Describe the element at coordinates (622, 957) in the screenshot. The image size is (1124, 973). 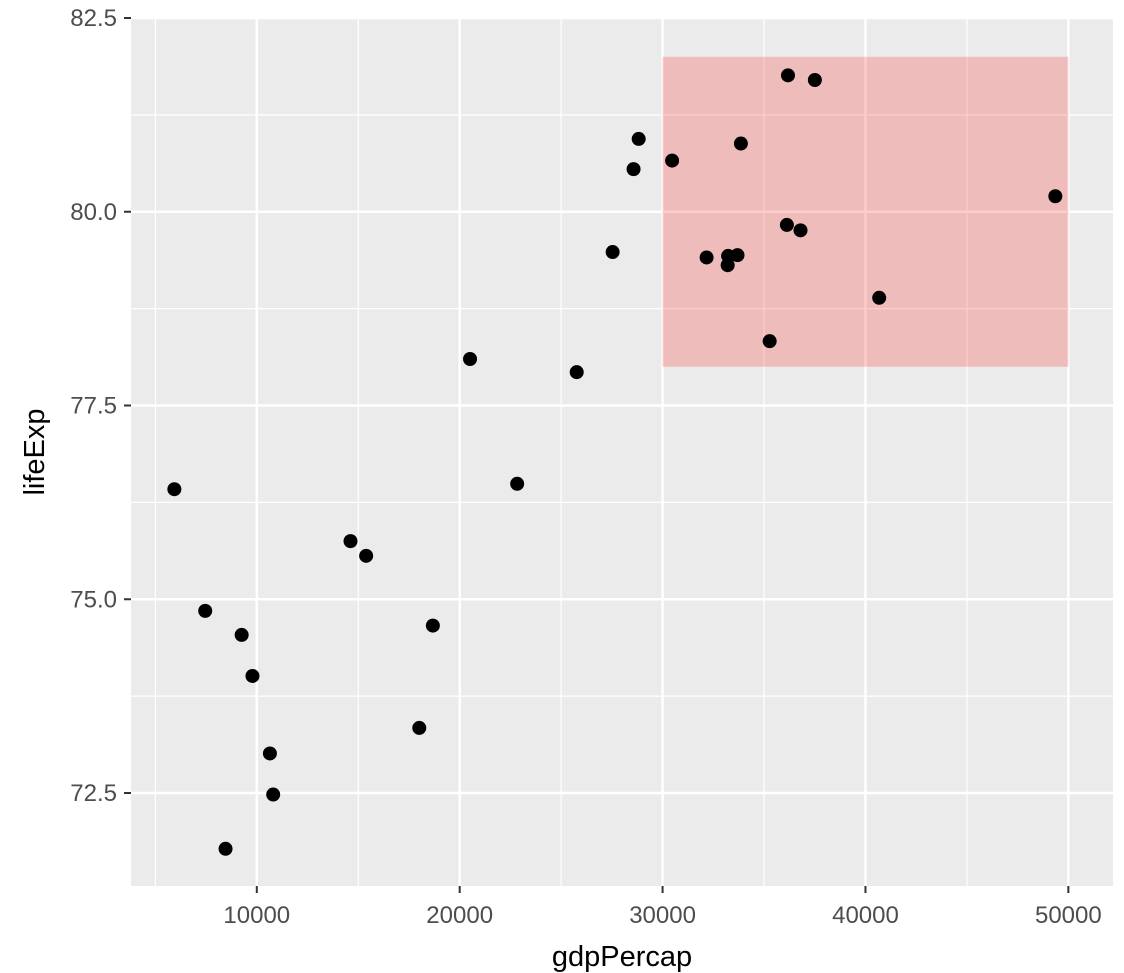
I see `x-axis-title: gdpPercap` at that location.